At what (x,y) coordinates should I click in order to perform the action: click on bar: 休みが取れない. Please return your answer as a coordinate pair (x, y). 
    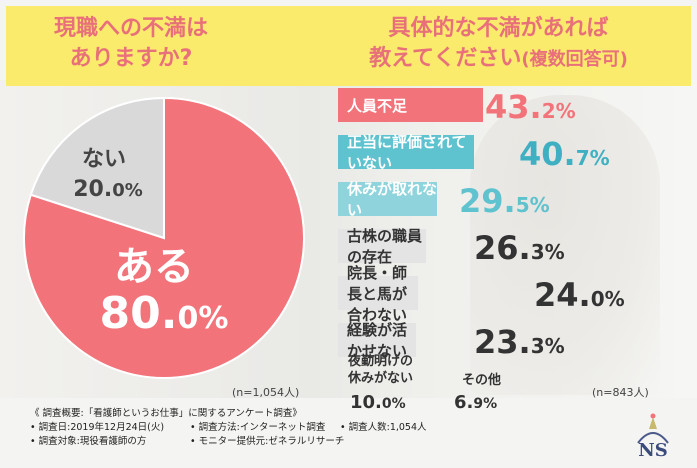
    Looking at the image, I should click on (387, 199).